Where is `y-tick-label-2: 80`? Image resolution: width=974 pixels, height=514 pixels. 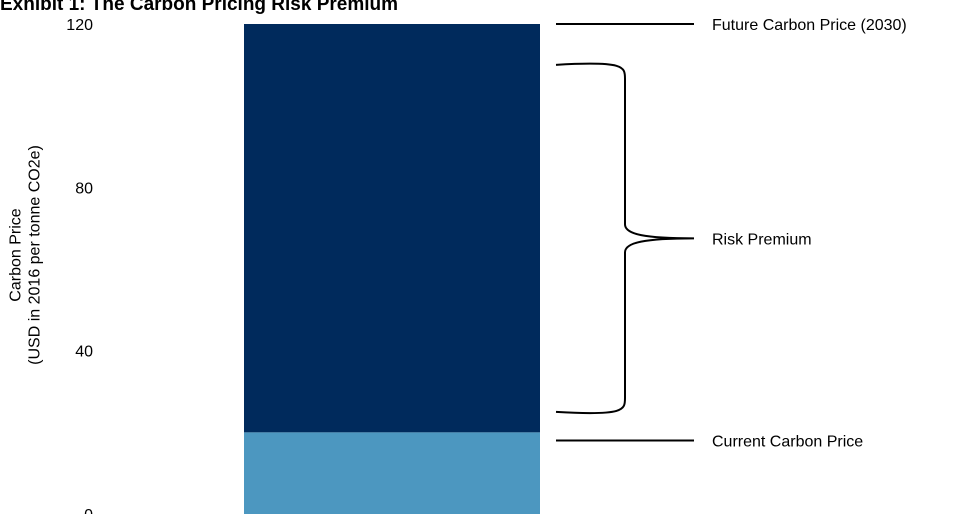 y-tick-label-2: 80 is located at coordinates (84, 188).